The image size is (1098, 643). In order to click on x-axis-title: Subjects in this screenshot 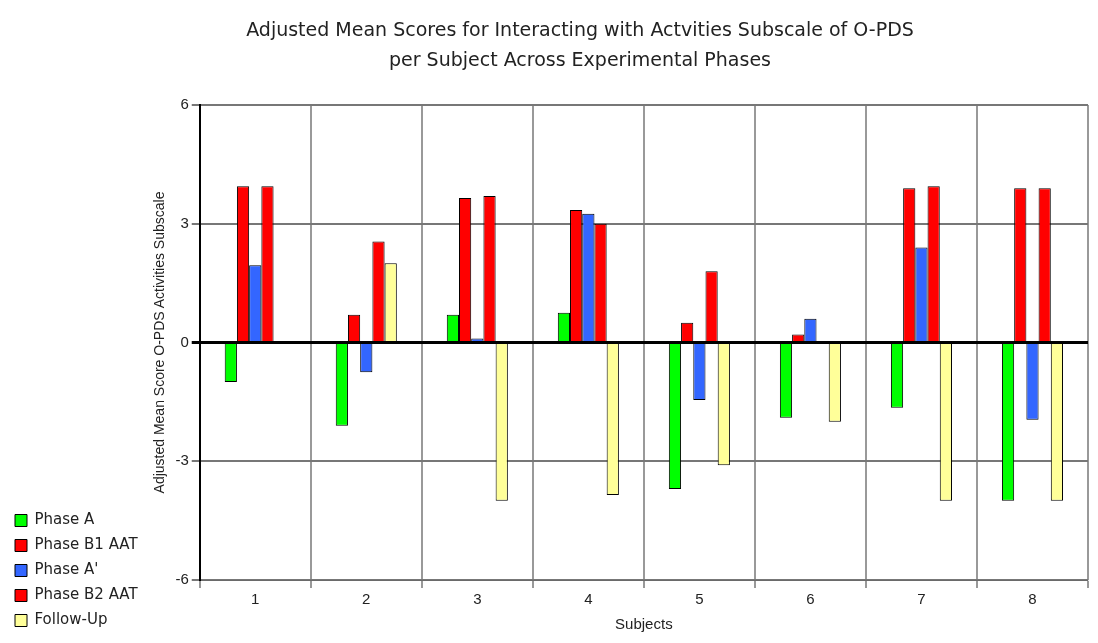, I will do `click(644, 624)`.